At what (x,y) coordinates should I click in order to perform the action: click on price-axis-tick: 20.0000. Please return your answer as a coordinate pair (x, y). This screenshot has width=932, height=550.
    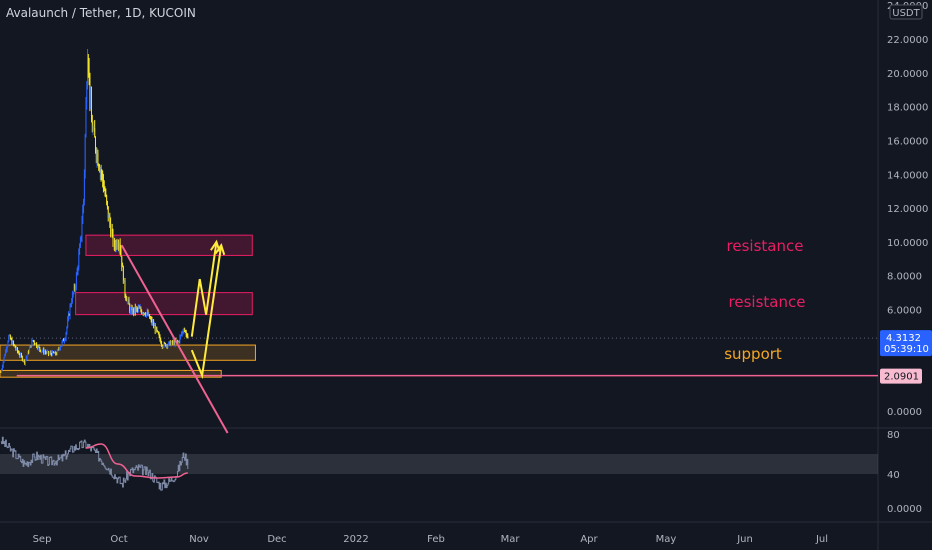
    Looking at the image, I should click on (907, 74).